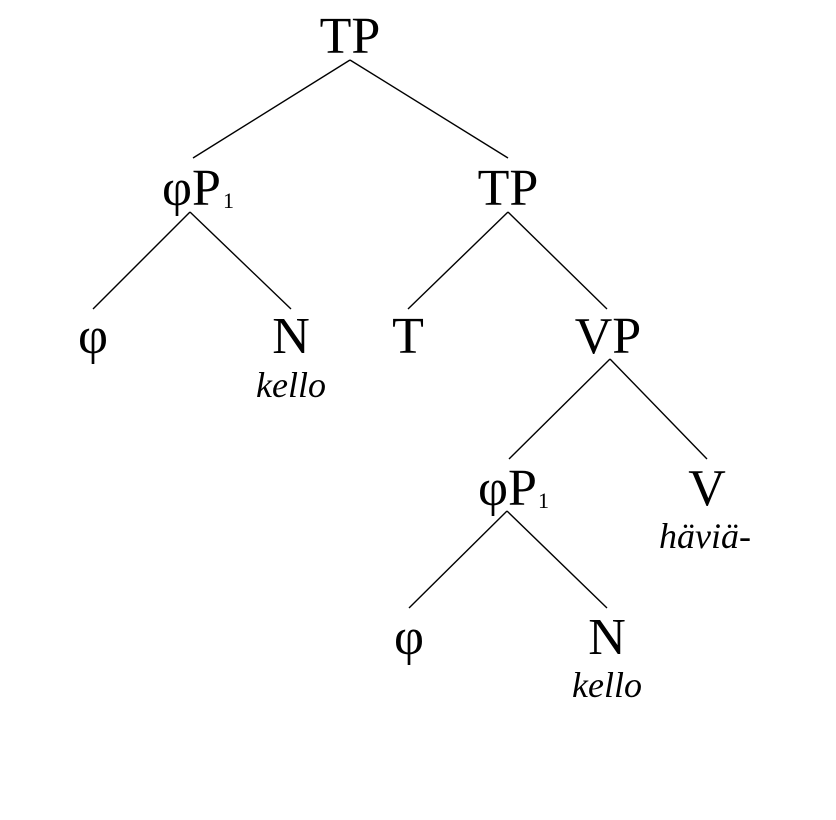  Describe the element at coordinates (191, 188) in the screenshot. I see `node-phip-upper: φP` at that location.